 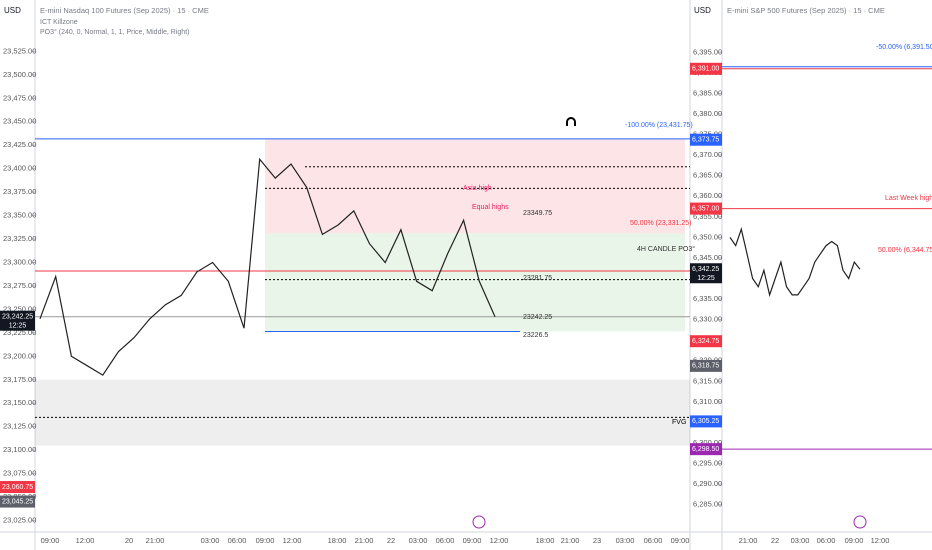 What do you see at coordinates (707, 504) in the screenshot?
I see `y-tick-label: 6,285.00` at bounding box center [707, 504].